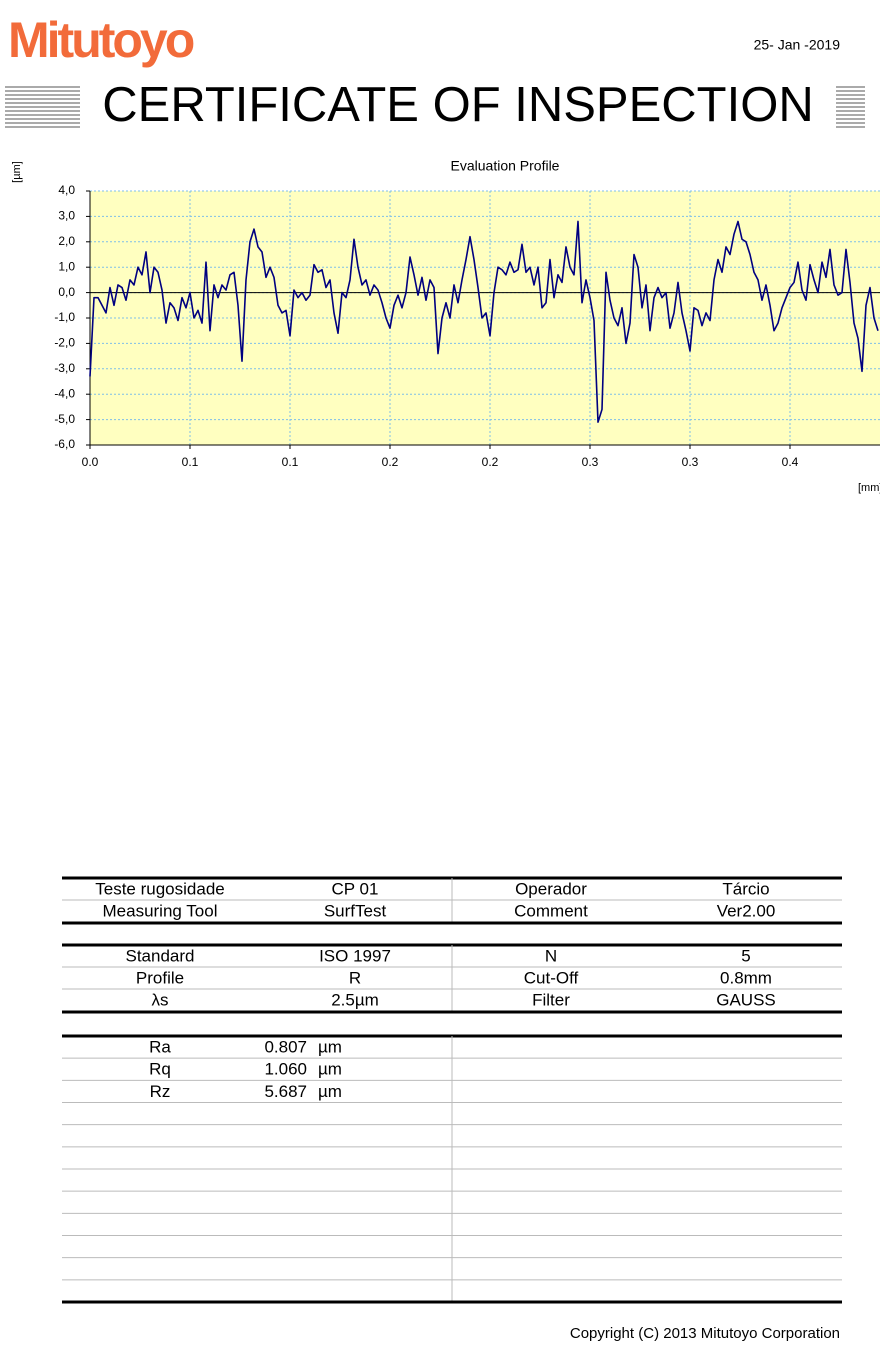  Describe the element at coordinates (551, 955) in the screenshot. I see `table-cell: N` at that location.